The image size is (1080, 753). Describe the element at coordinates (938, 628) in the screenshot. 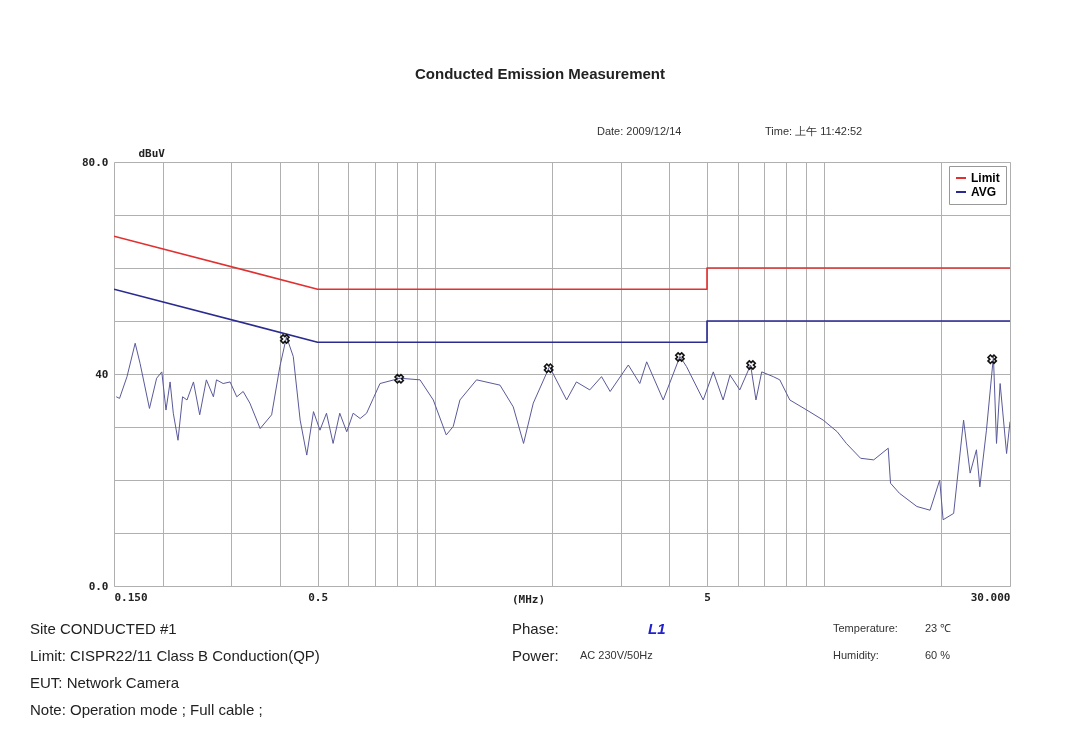

I see `text: 23 ℃` at that location.